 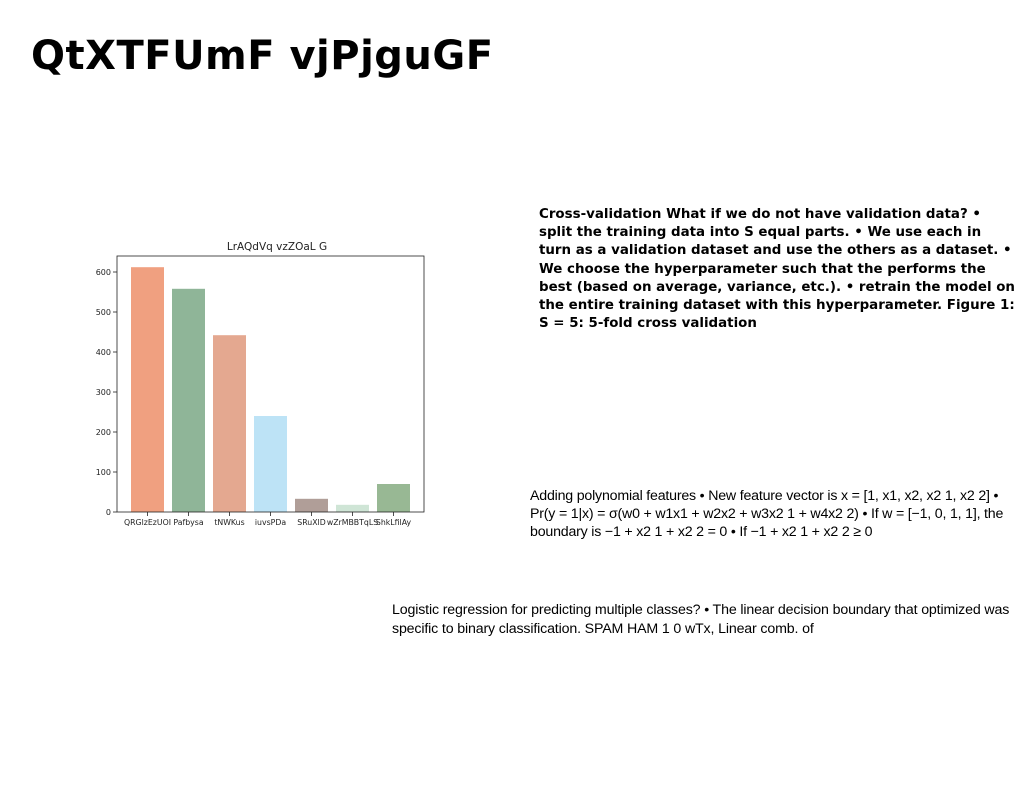 What do you see at coordinates (103, 272) in the screenshot?
I see `y-tick-label: 600` at bounding box center [103, 272].